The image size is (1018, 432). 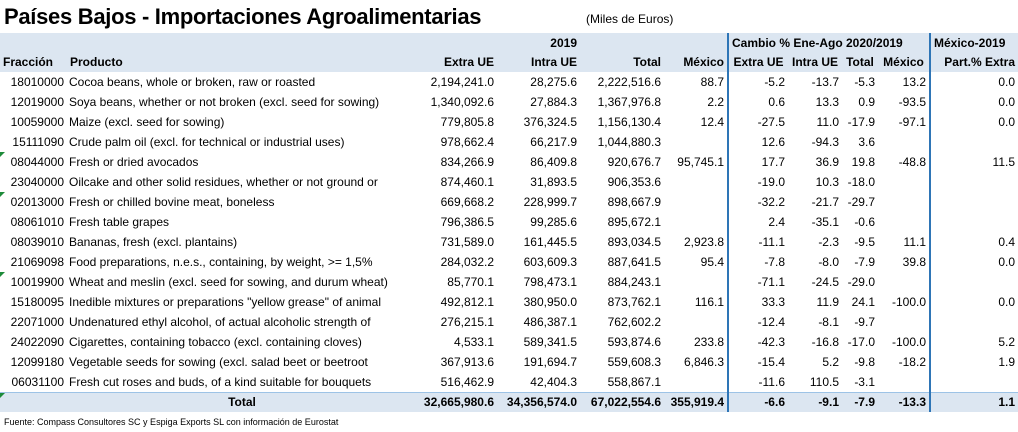 I want to click on cell-chg-intra-ue: 110.5, so click(x=815, y=382).